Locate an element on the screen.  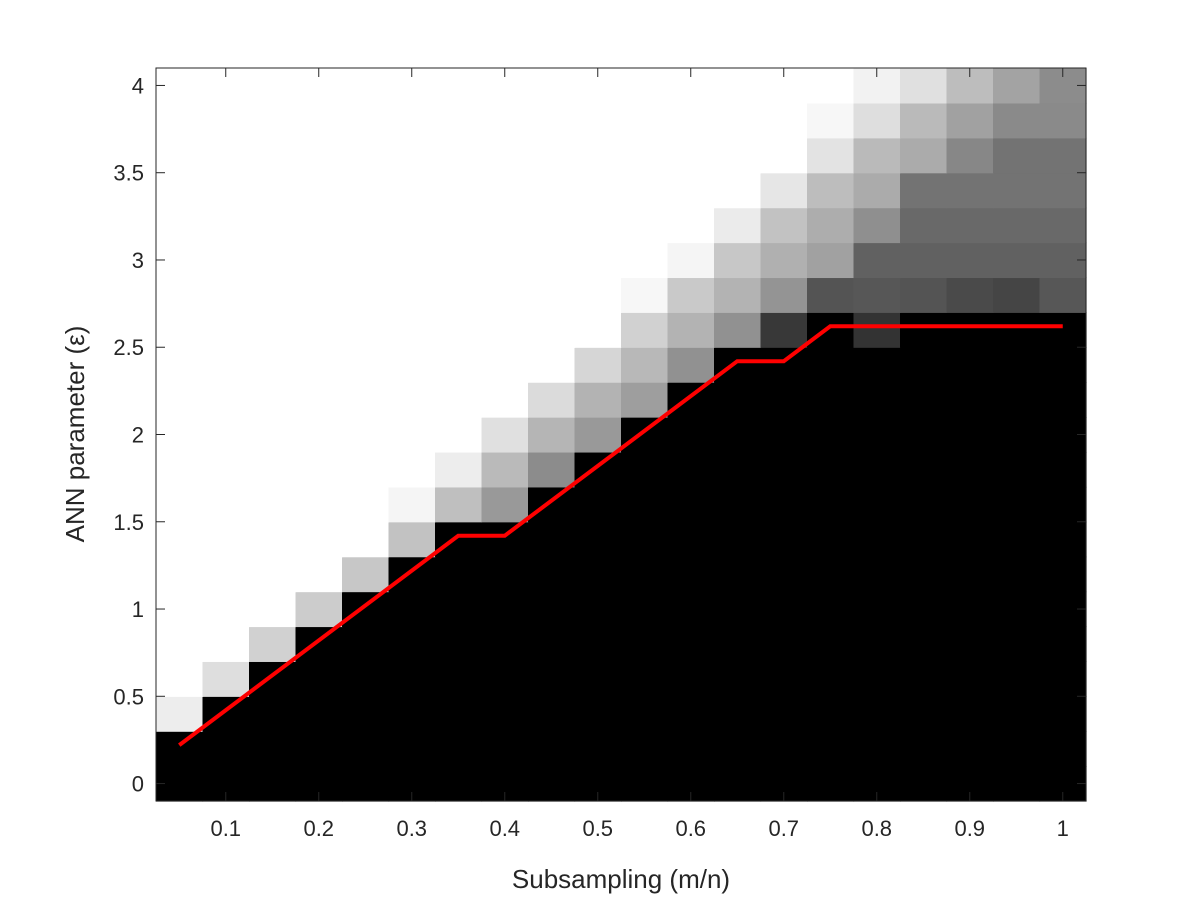
x-tick-label: 1 is located at coordinates (1063, 828).